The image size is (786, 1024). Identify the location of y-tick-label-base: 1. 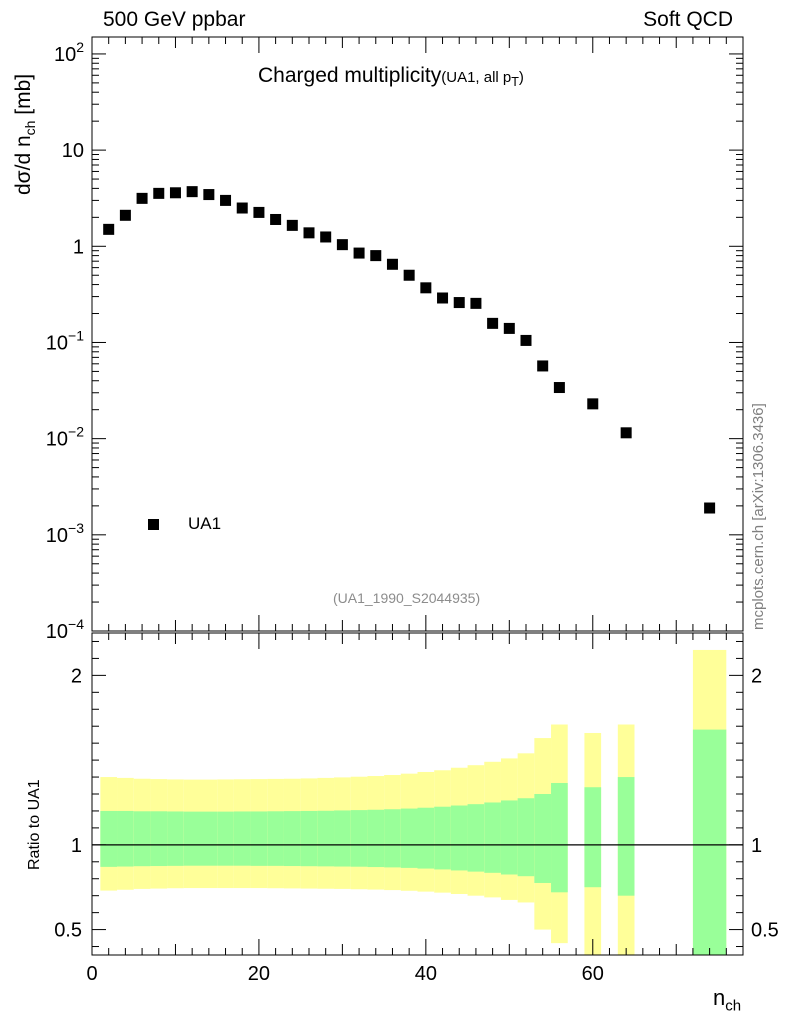
(78, 247).